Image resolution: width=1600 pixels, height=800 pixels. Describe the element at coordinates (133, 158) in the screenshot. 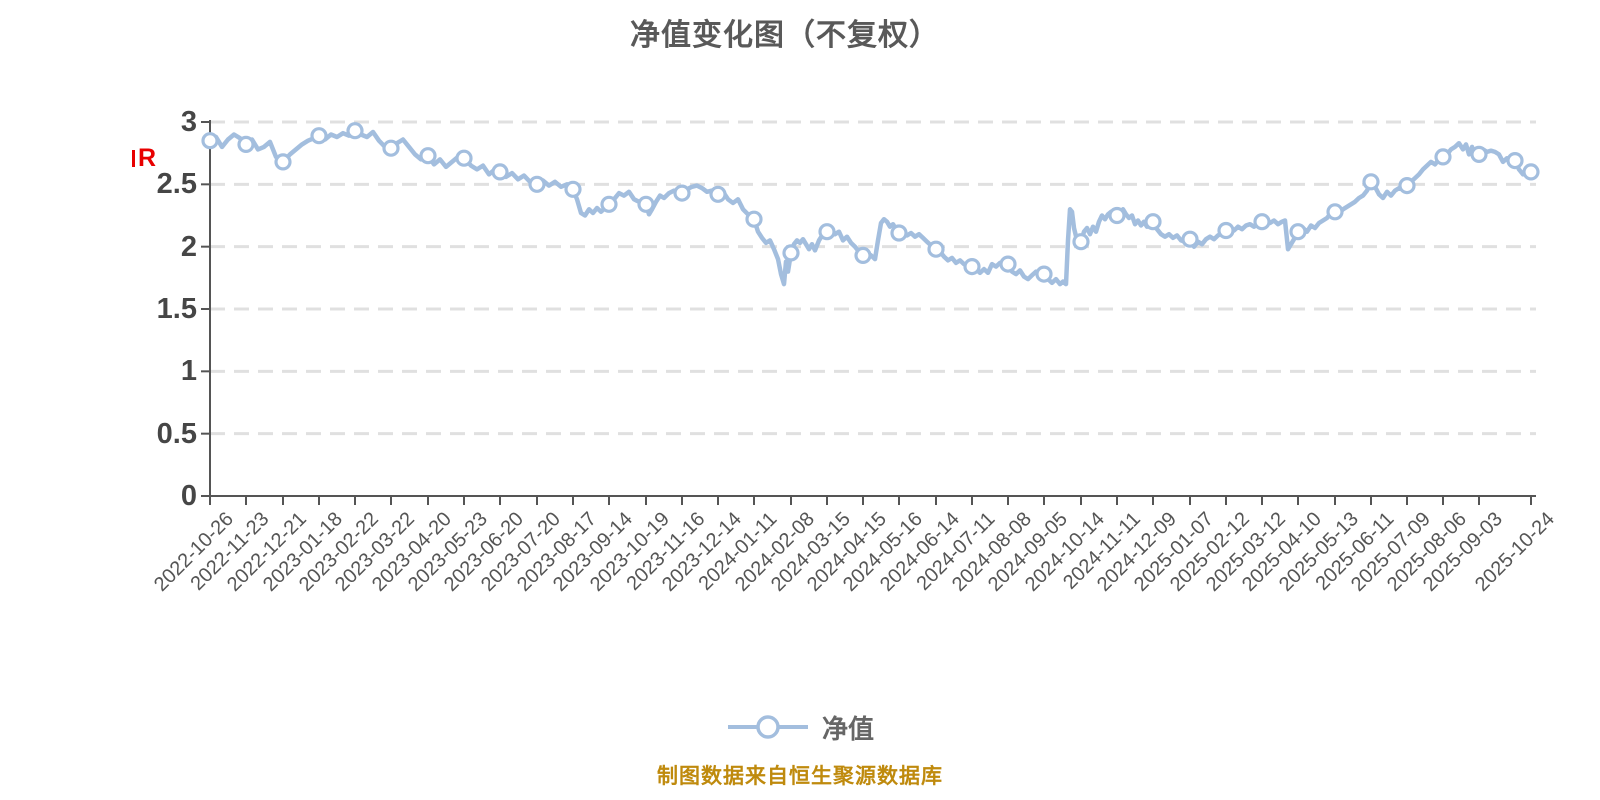

I see `watermark-bar-icon` at that location.